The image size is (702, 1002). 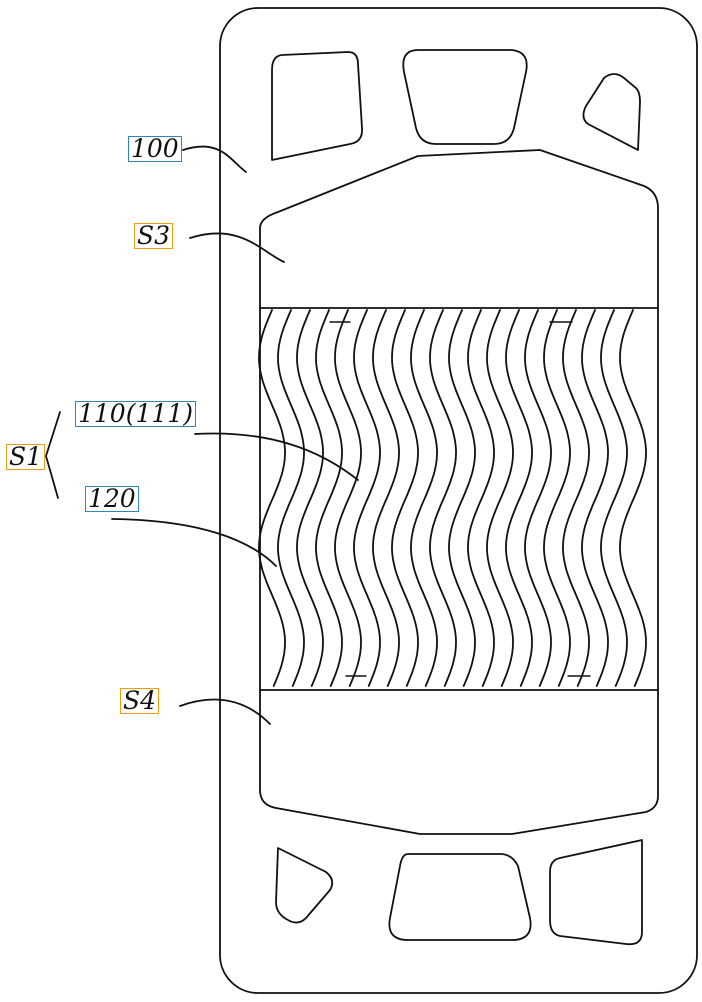 What do you see at coordinates (154, 236) in the screenshot?
I see `label-S3: S3` at bounding box center [154, 236].